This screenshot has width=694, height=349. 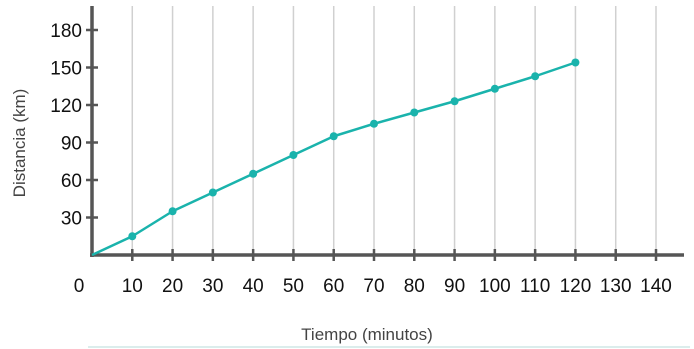 What do you see at coordinates (66, 31) in the screenshot?
I see `y-tick-label: 180` at bounding box center [66, 31].